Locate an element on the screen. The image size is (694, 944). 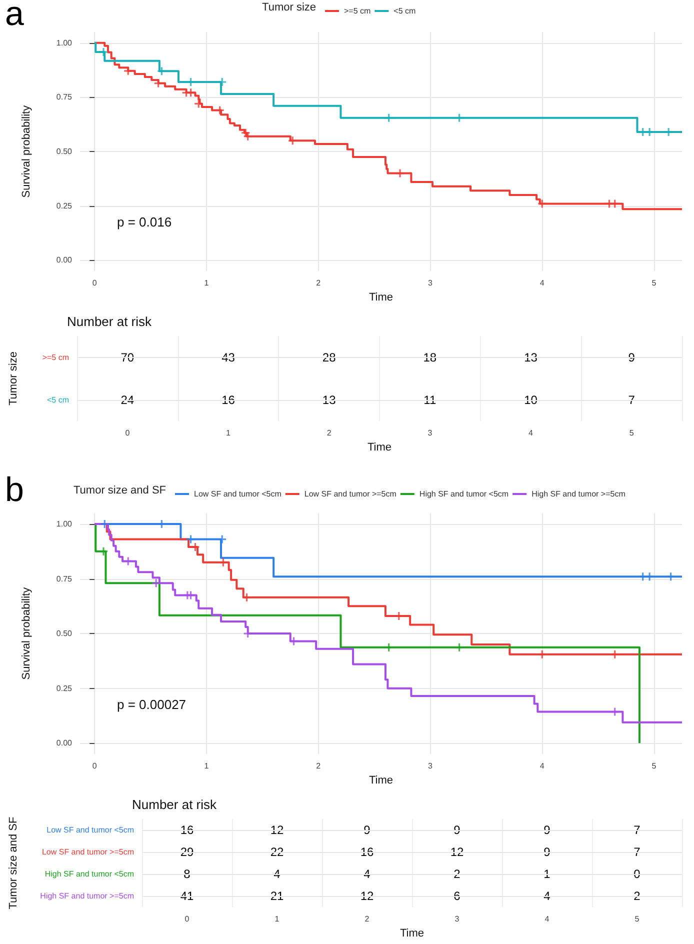
y-axis-title: Tumor size and SF is located at coordinates (14, 863).